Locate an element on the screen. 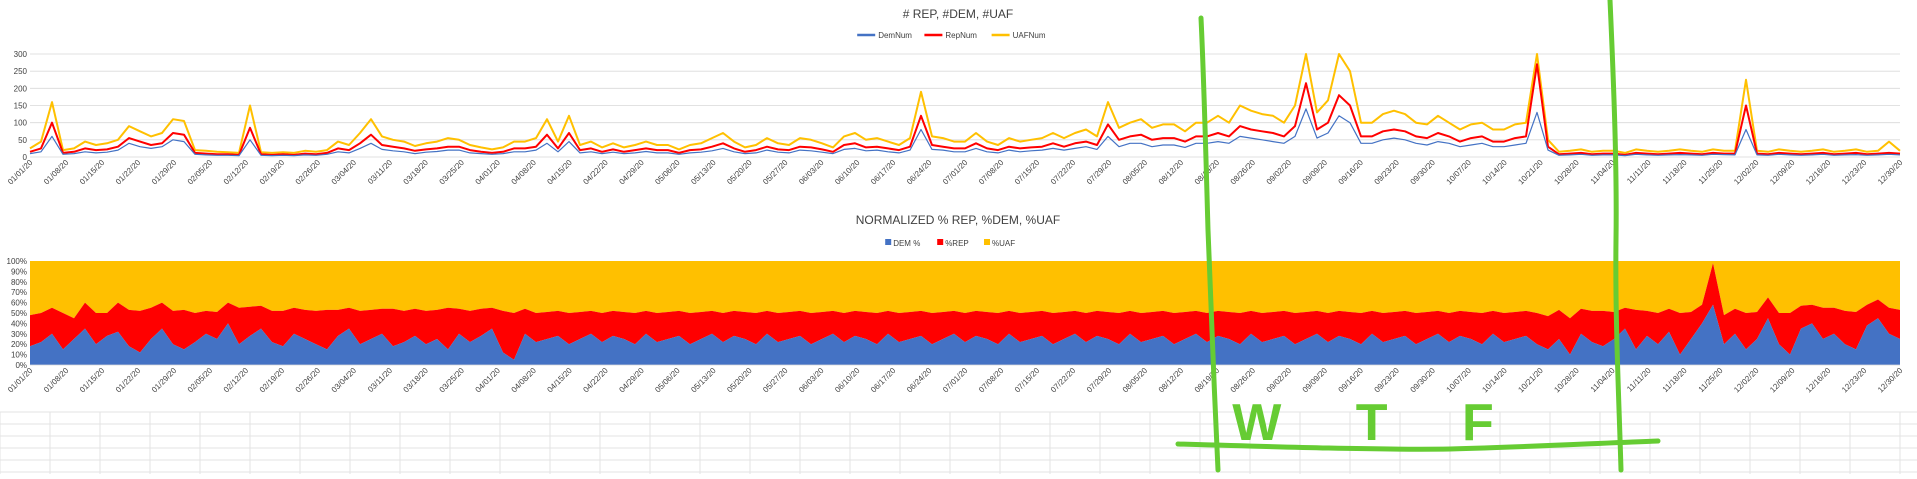  y-tick-label: 60% is located at coordinates (19, 303).